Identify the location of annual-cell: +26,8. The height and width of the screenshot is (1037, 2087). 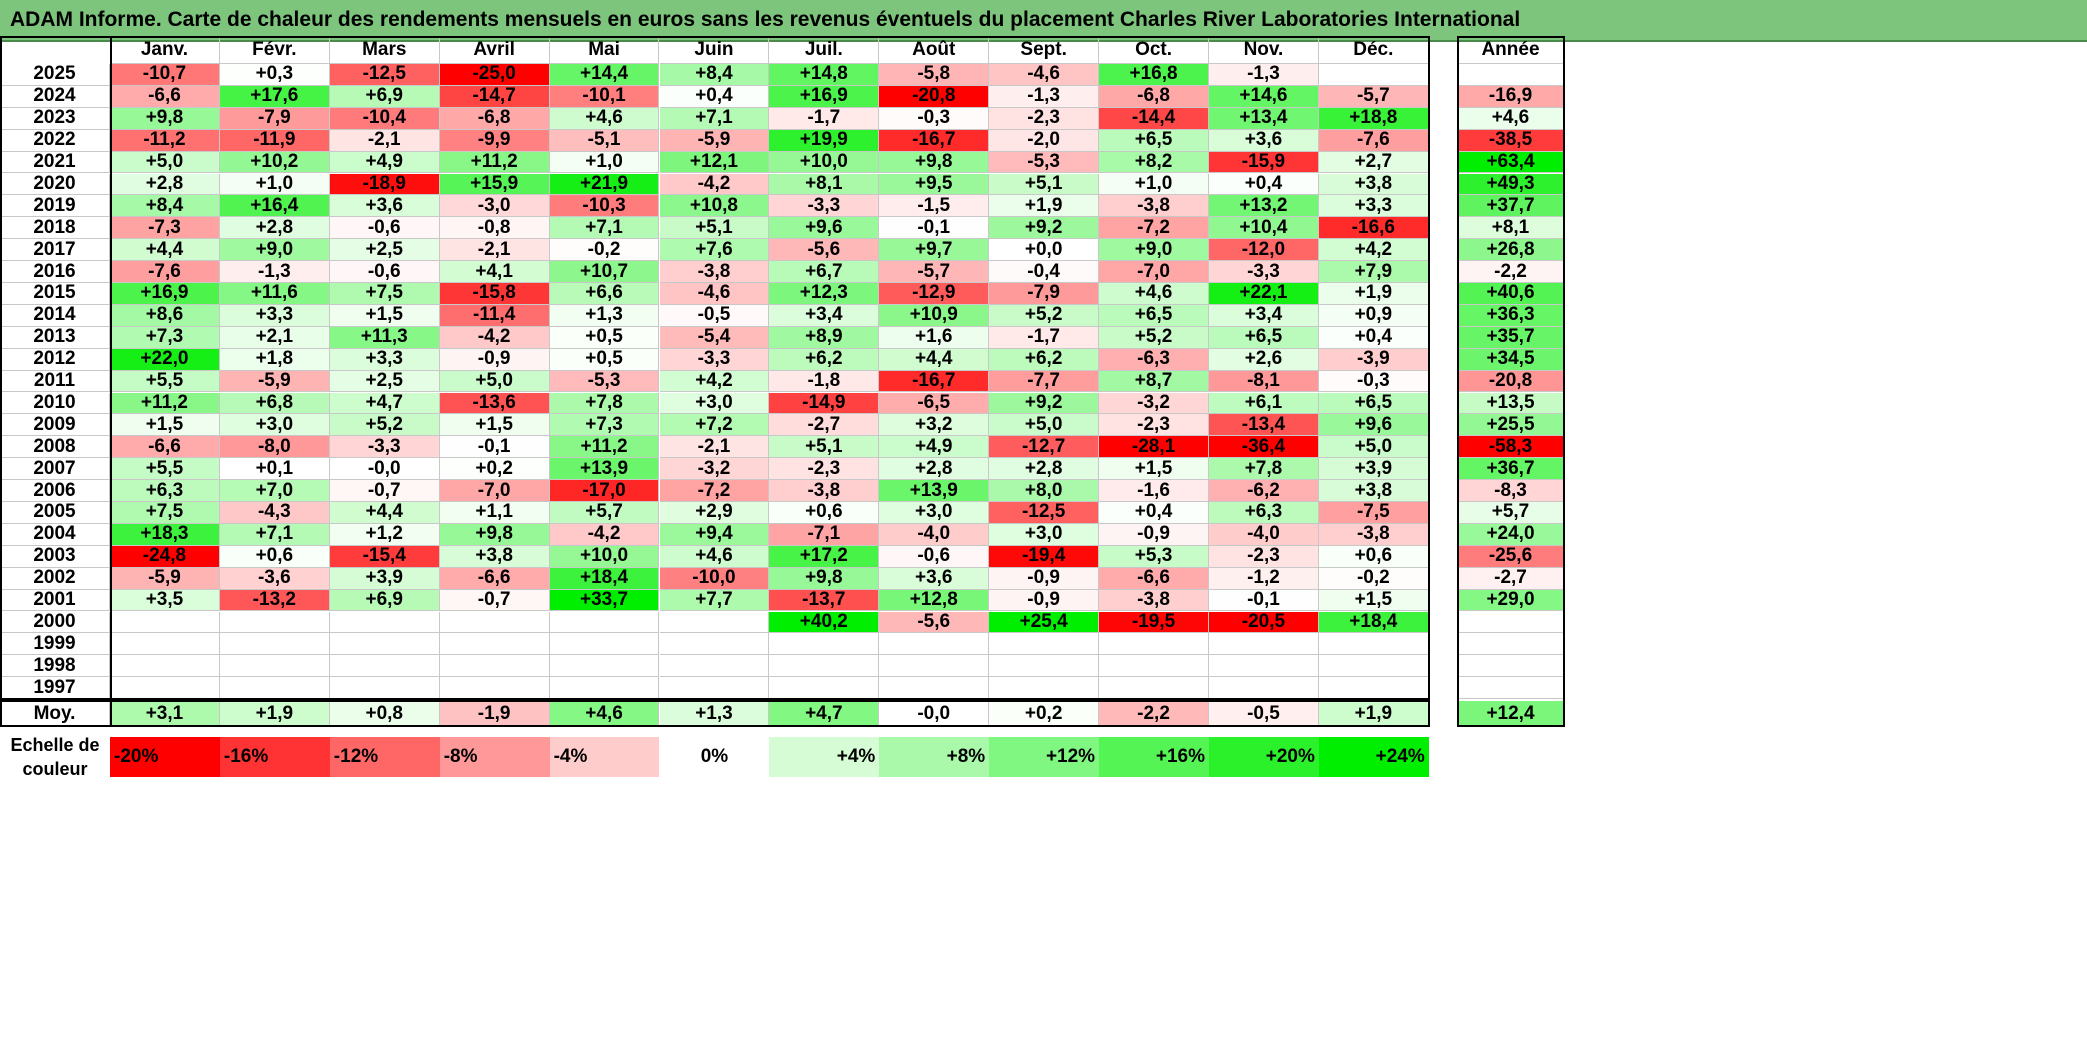
(1511, 250).